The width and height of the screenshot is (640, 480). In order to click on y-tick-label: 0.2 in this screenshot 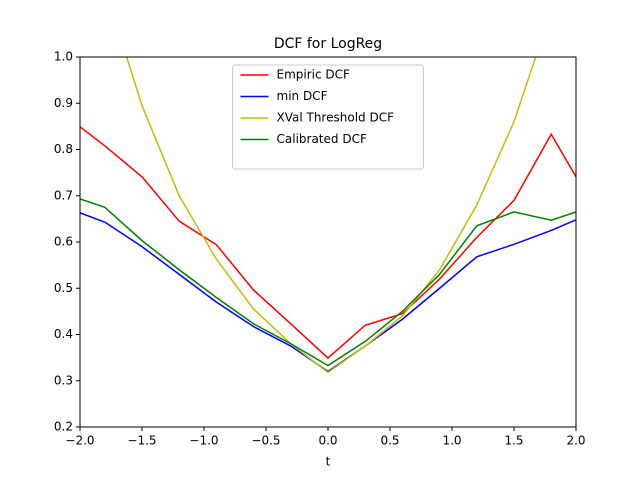, I will do `click(63, 427)`.